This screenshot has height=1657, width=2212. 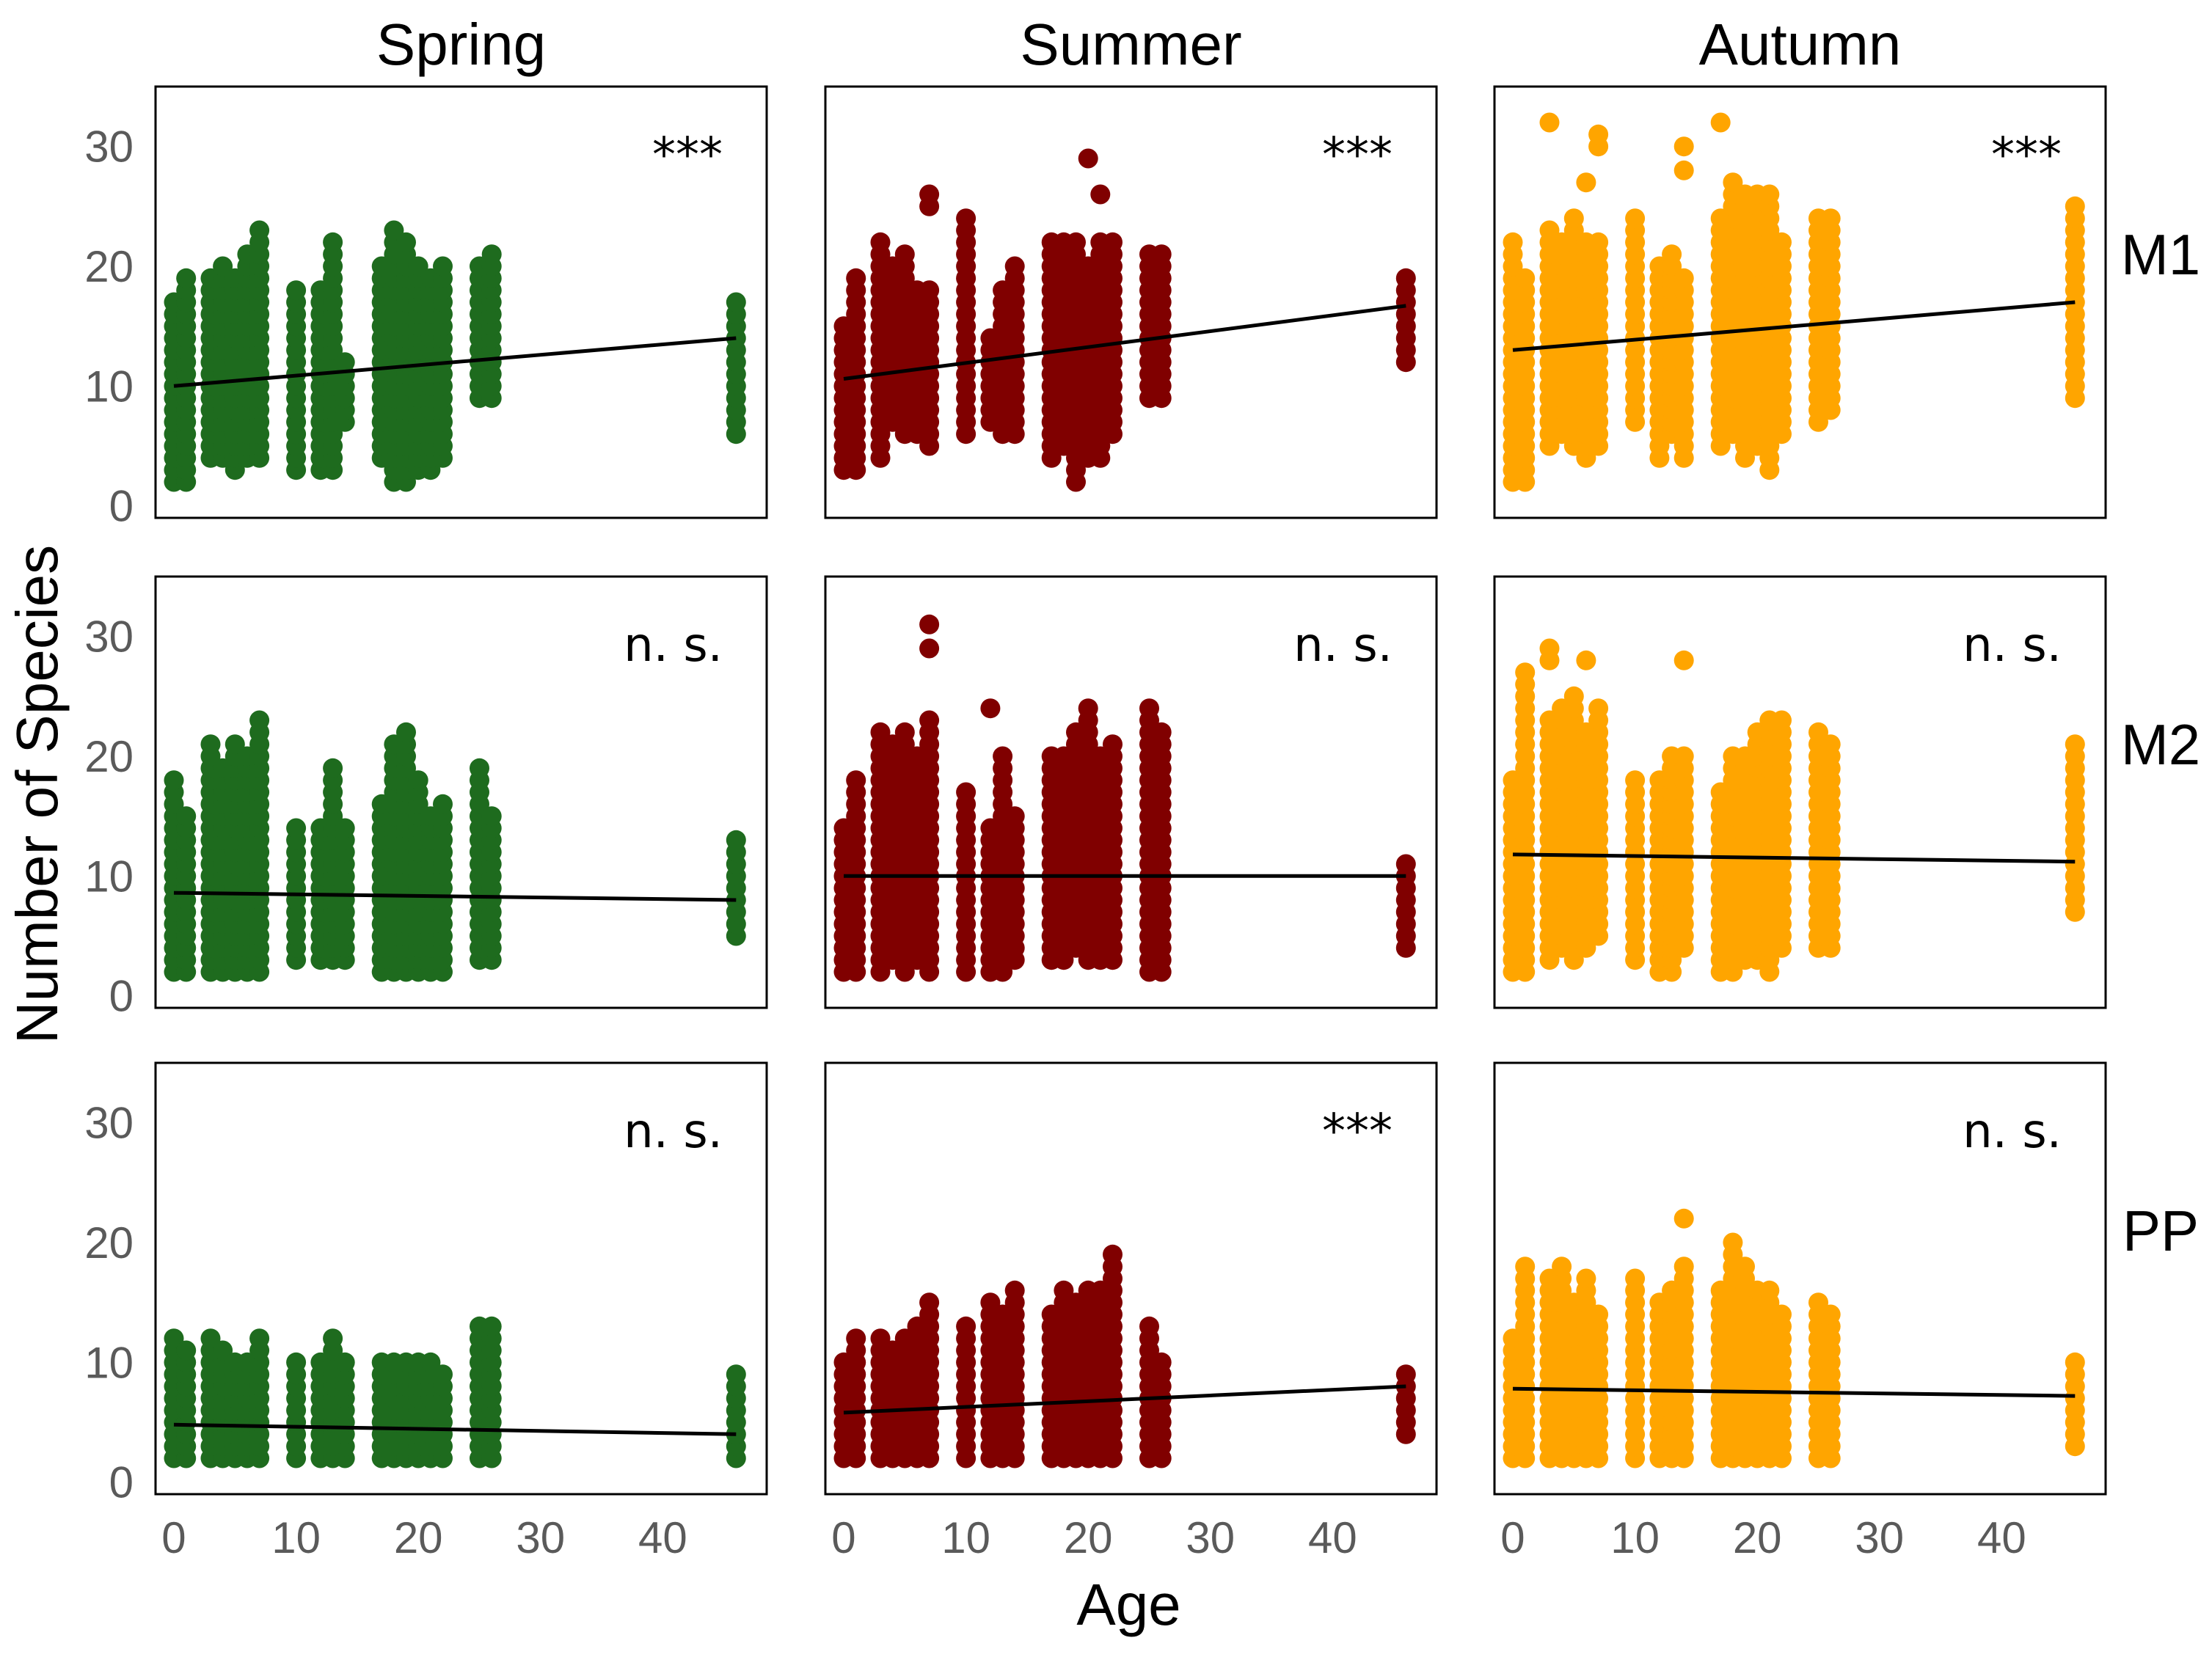 What do you see at coordinates (2160, 254) in the screenshot?
I see `row-label-m1: M1` at bounding box center [2160, 254].